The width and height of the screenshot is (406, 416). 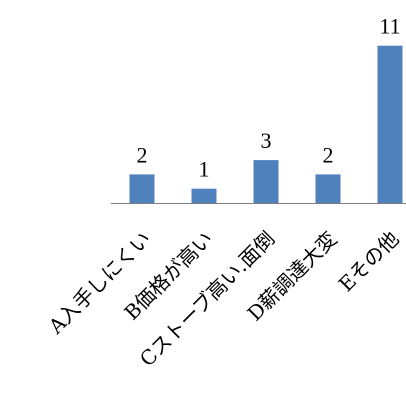 I want to click on category-label-5: Eその他, so click(x=369, y=262).